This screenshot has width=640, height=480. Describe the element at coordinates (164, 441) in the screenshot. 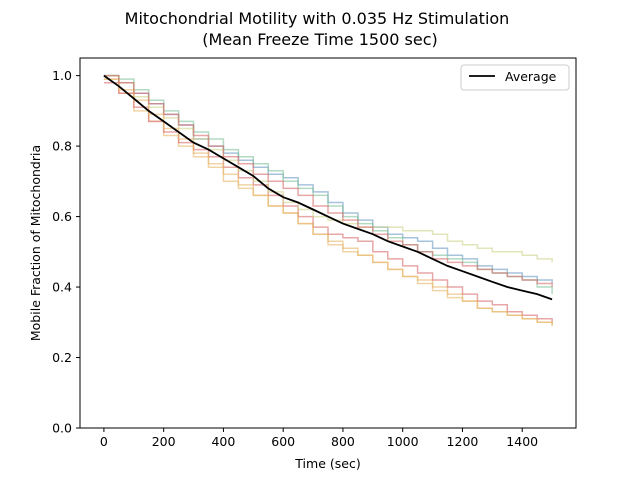

I see `x-tick-label: 200` at that location.